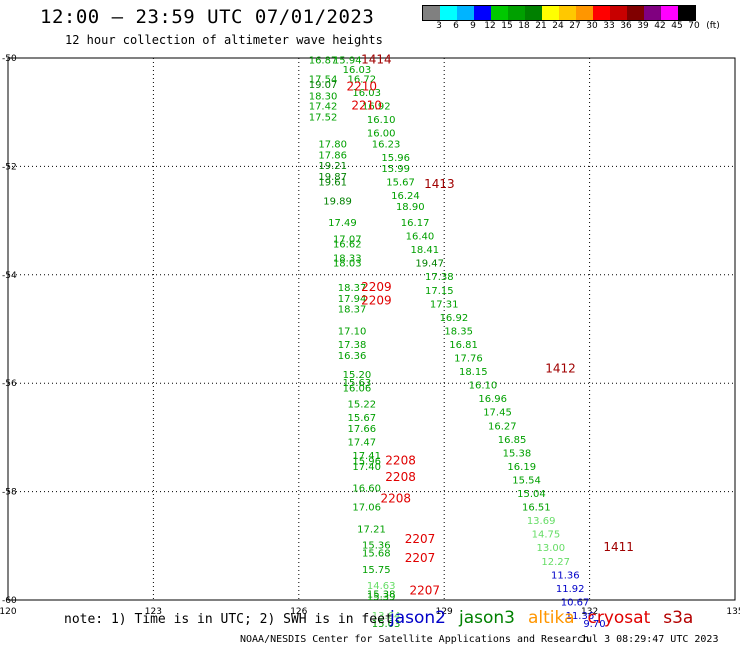 Image resolution: width=740 pixels, height=650 pixels. Describe the element at coordinates (381, 134) in the screenshot. I see `wave-height-label: 16.00` at that location.